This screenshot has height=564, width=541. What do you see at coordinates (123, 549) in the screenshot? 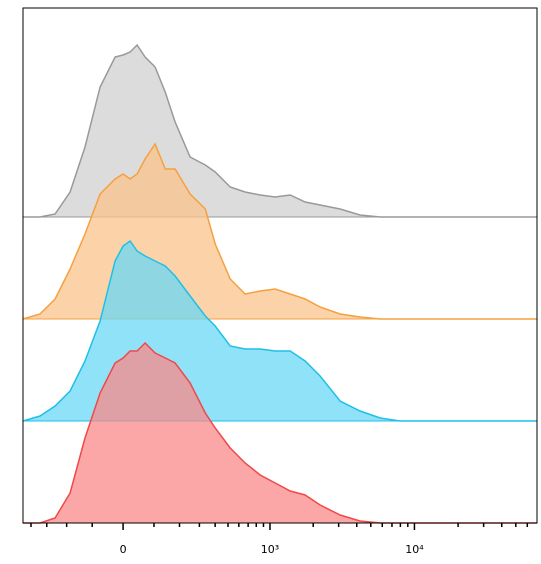
I see `x-tick-label: 0` at bounding box center [123, 549].